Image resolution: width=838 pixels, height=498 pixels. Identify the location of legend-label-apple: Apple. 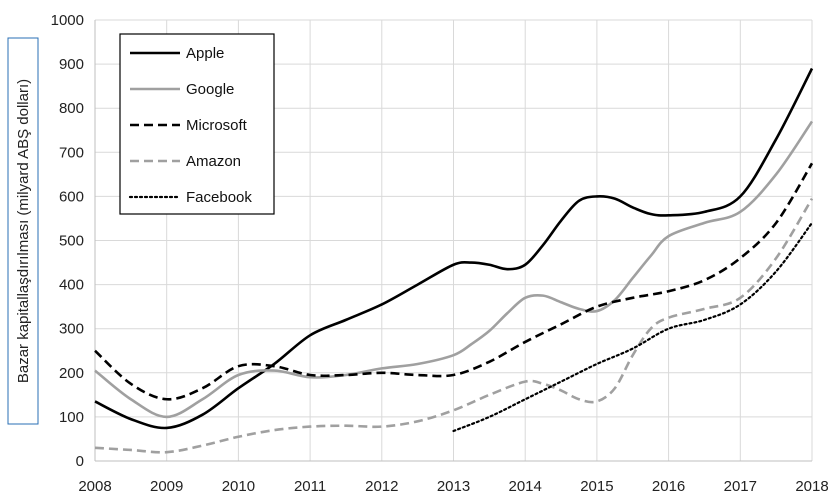
(205, 53).